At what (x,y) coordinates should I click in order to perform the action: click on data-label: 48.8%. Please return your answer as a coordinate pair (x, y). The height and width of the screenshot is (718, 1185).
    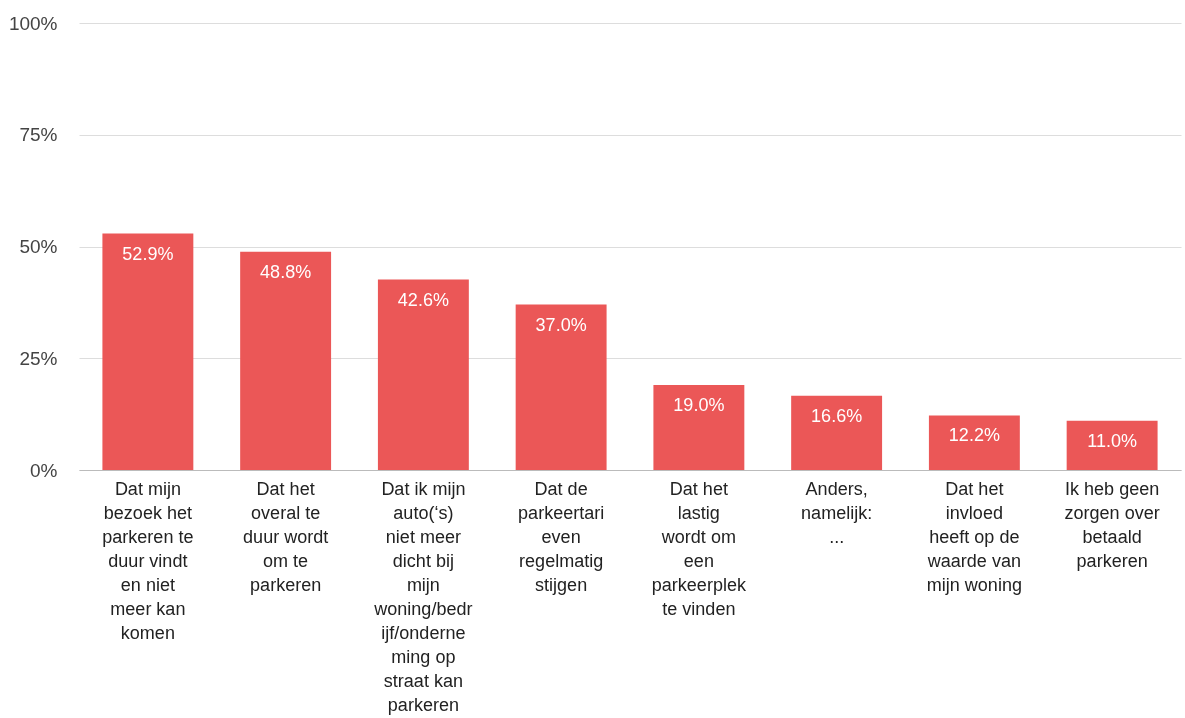
    Looking at the image, I should click on (286, 271).